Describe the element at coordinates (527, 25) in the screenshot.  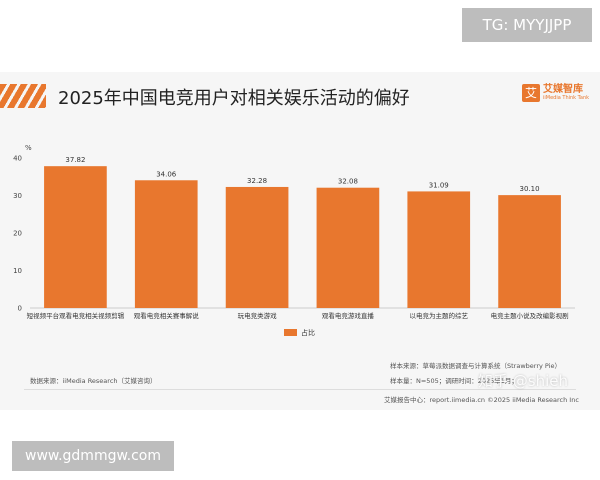
I see `tg-badge: TG: MYYJJPP` at that location.